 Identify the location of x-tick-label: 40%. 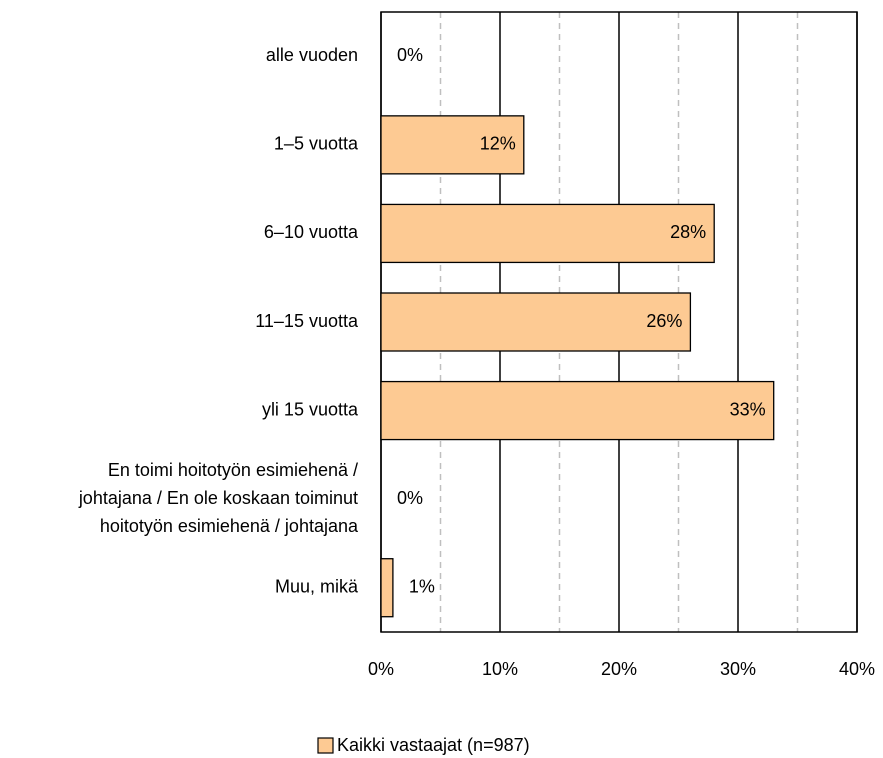
(857, 669).